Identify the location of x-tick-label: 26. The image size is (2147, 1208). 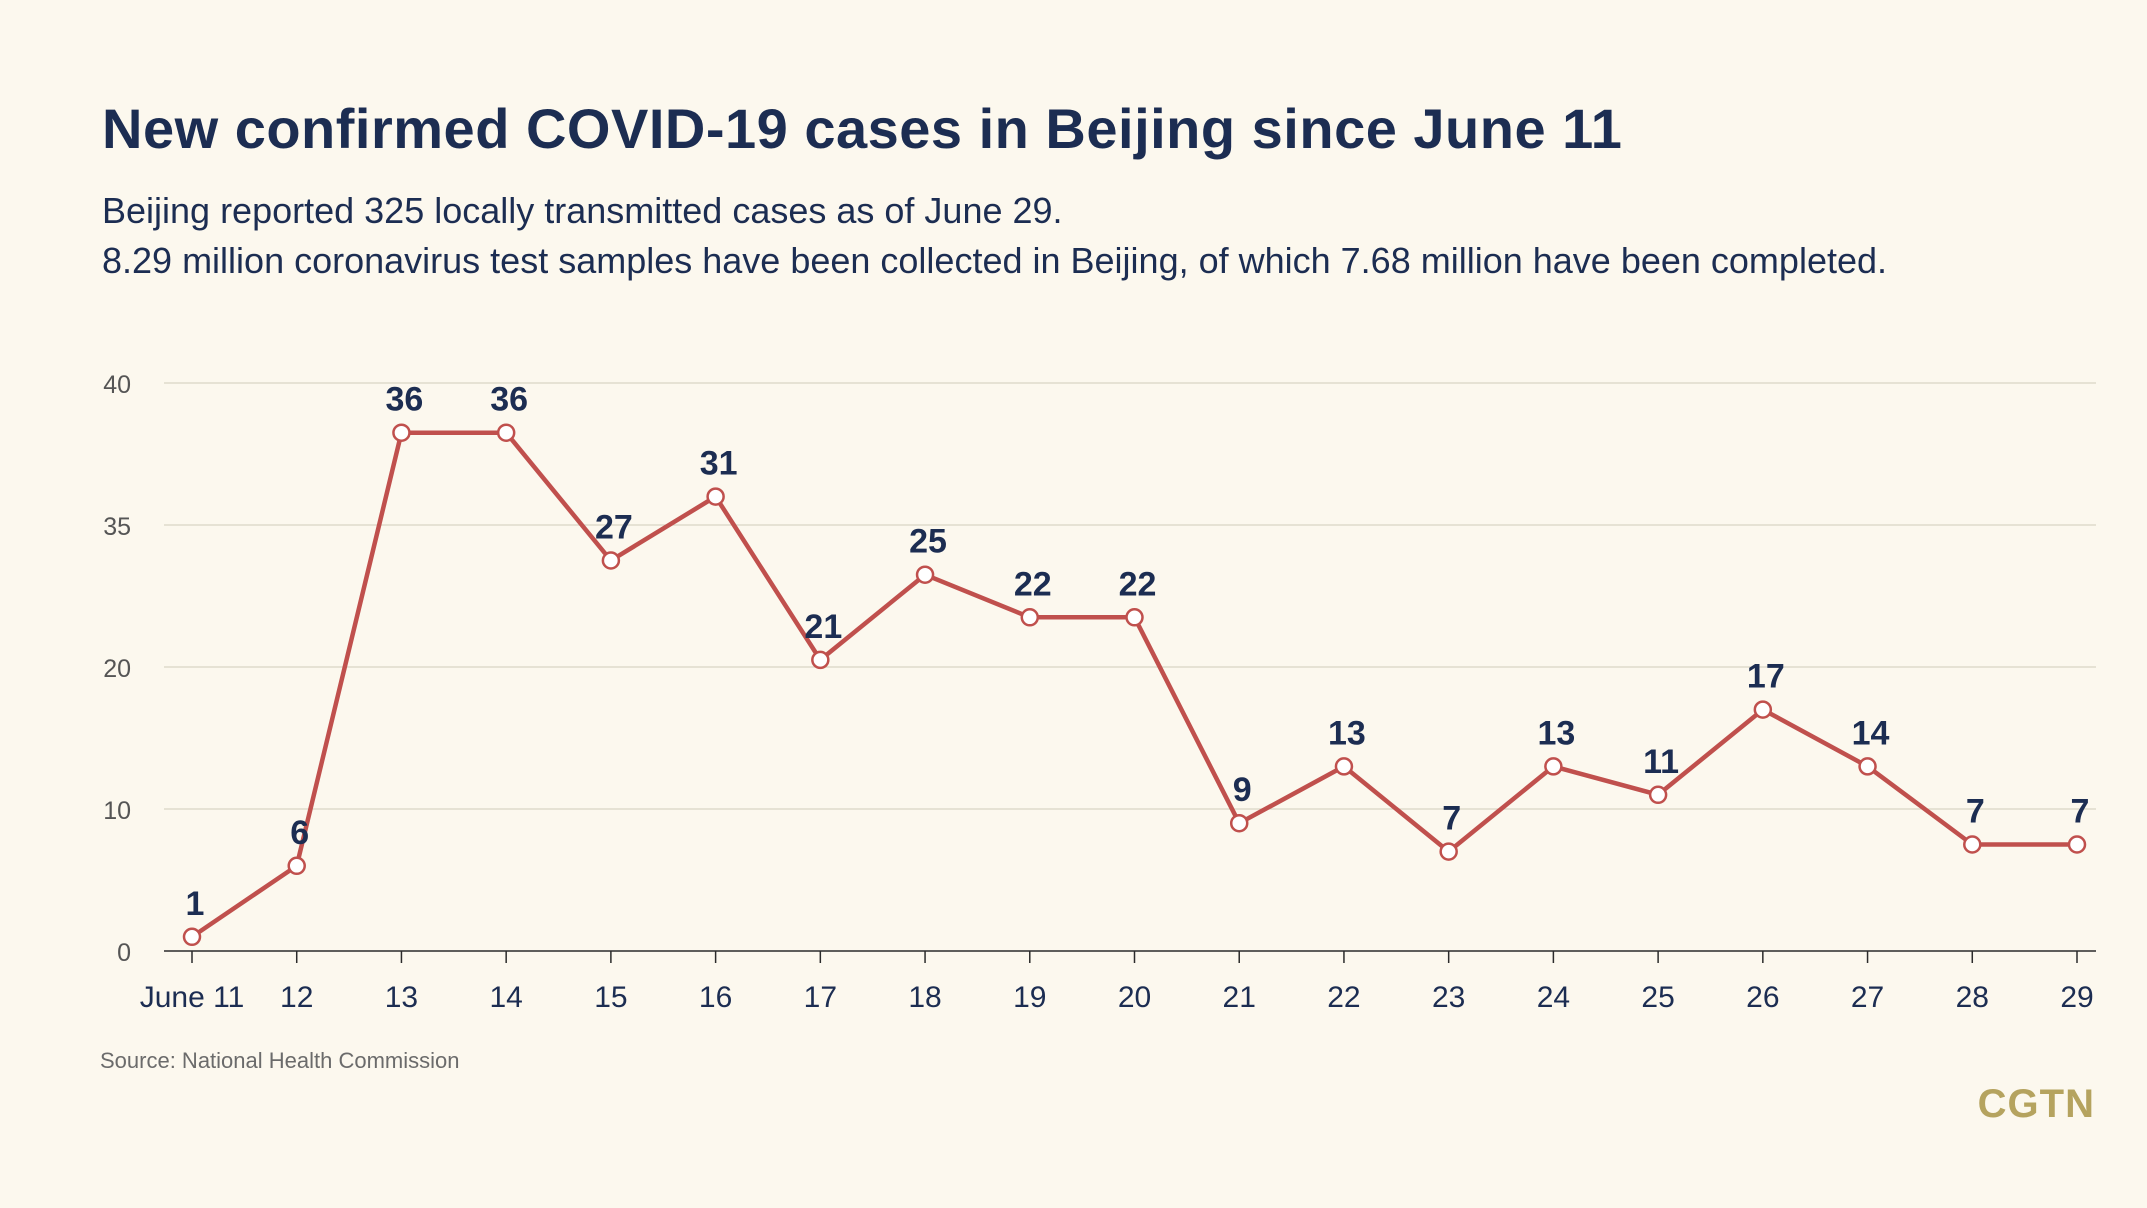
(1762, 997).